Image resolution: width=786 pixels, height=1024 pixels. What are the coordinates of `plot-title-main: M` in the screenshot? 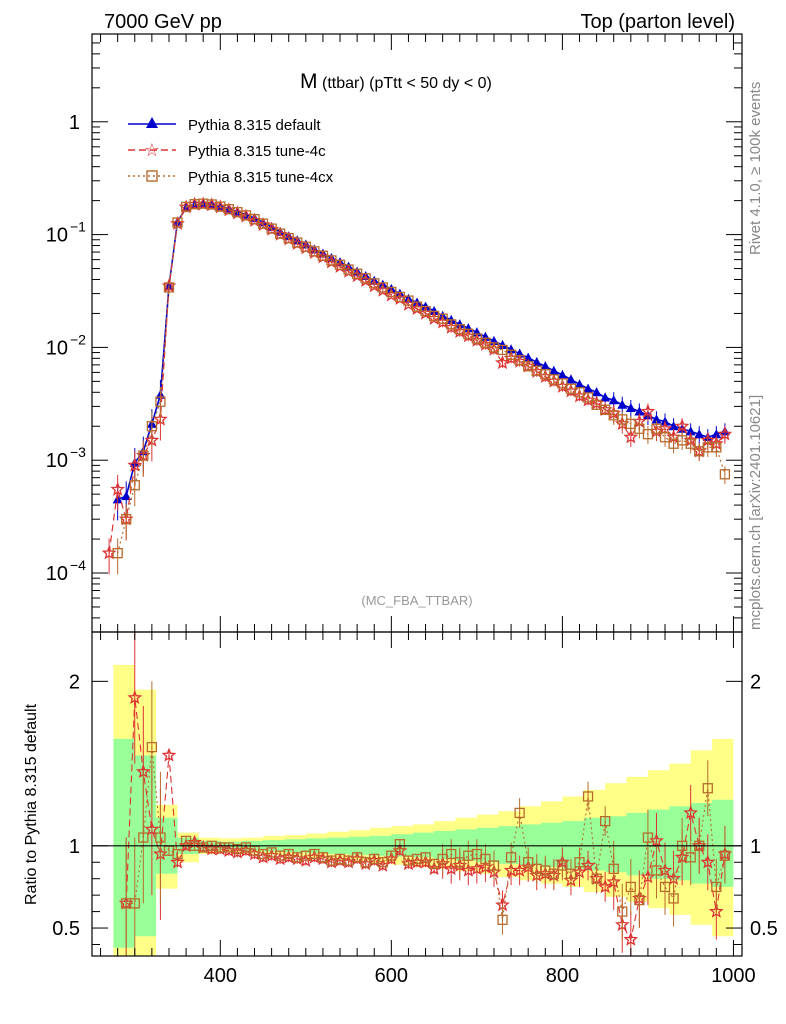 It's located at (309, 81).